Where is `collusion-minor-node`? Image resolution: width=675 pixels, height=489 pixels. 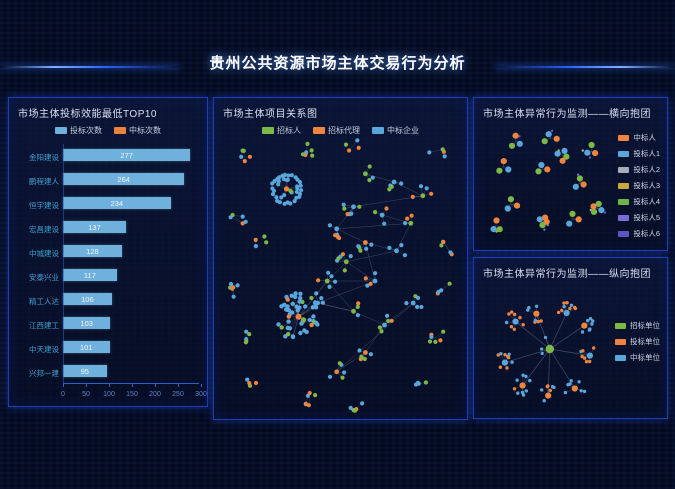
collusion-minor-node is located at coordinates (519, 136).